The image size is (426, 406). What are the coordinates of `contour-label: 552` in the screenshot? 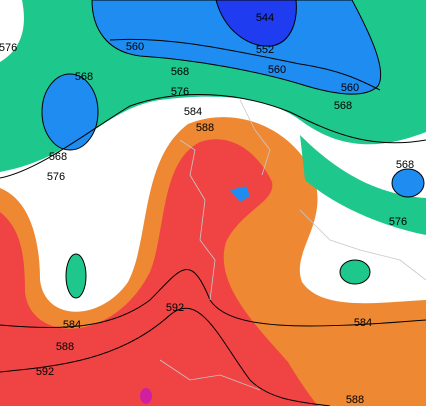 It's located at (265, 50).